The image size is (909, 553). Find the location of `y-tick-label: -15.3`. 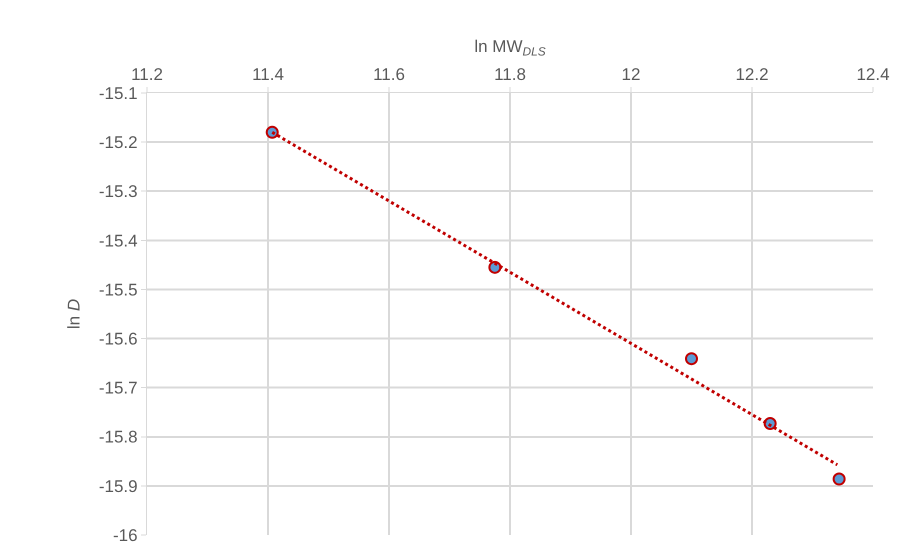

y-tick-label: -15.3 is located at coordinates (118, 192).